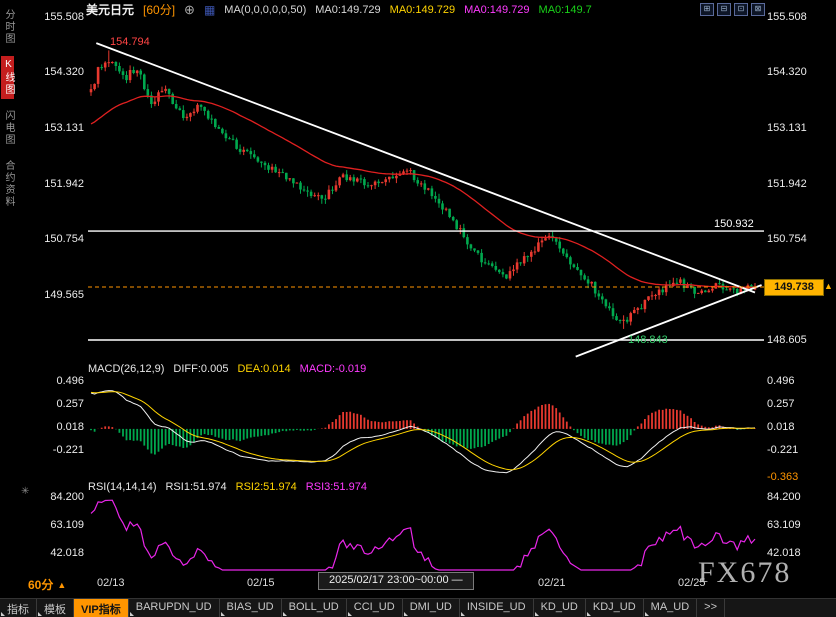  What do you see at coordinates (781, 381) in the screenshot?
I see `macd-axis-right-1: 0.496` at bounding box center [781, 381].